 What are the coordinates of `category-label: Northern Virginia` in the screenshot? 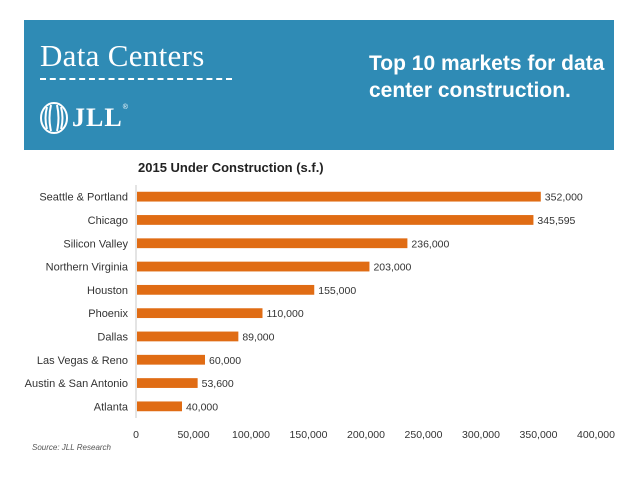 It's located at (87, 268).